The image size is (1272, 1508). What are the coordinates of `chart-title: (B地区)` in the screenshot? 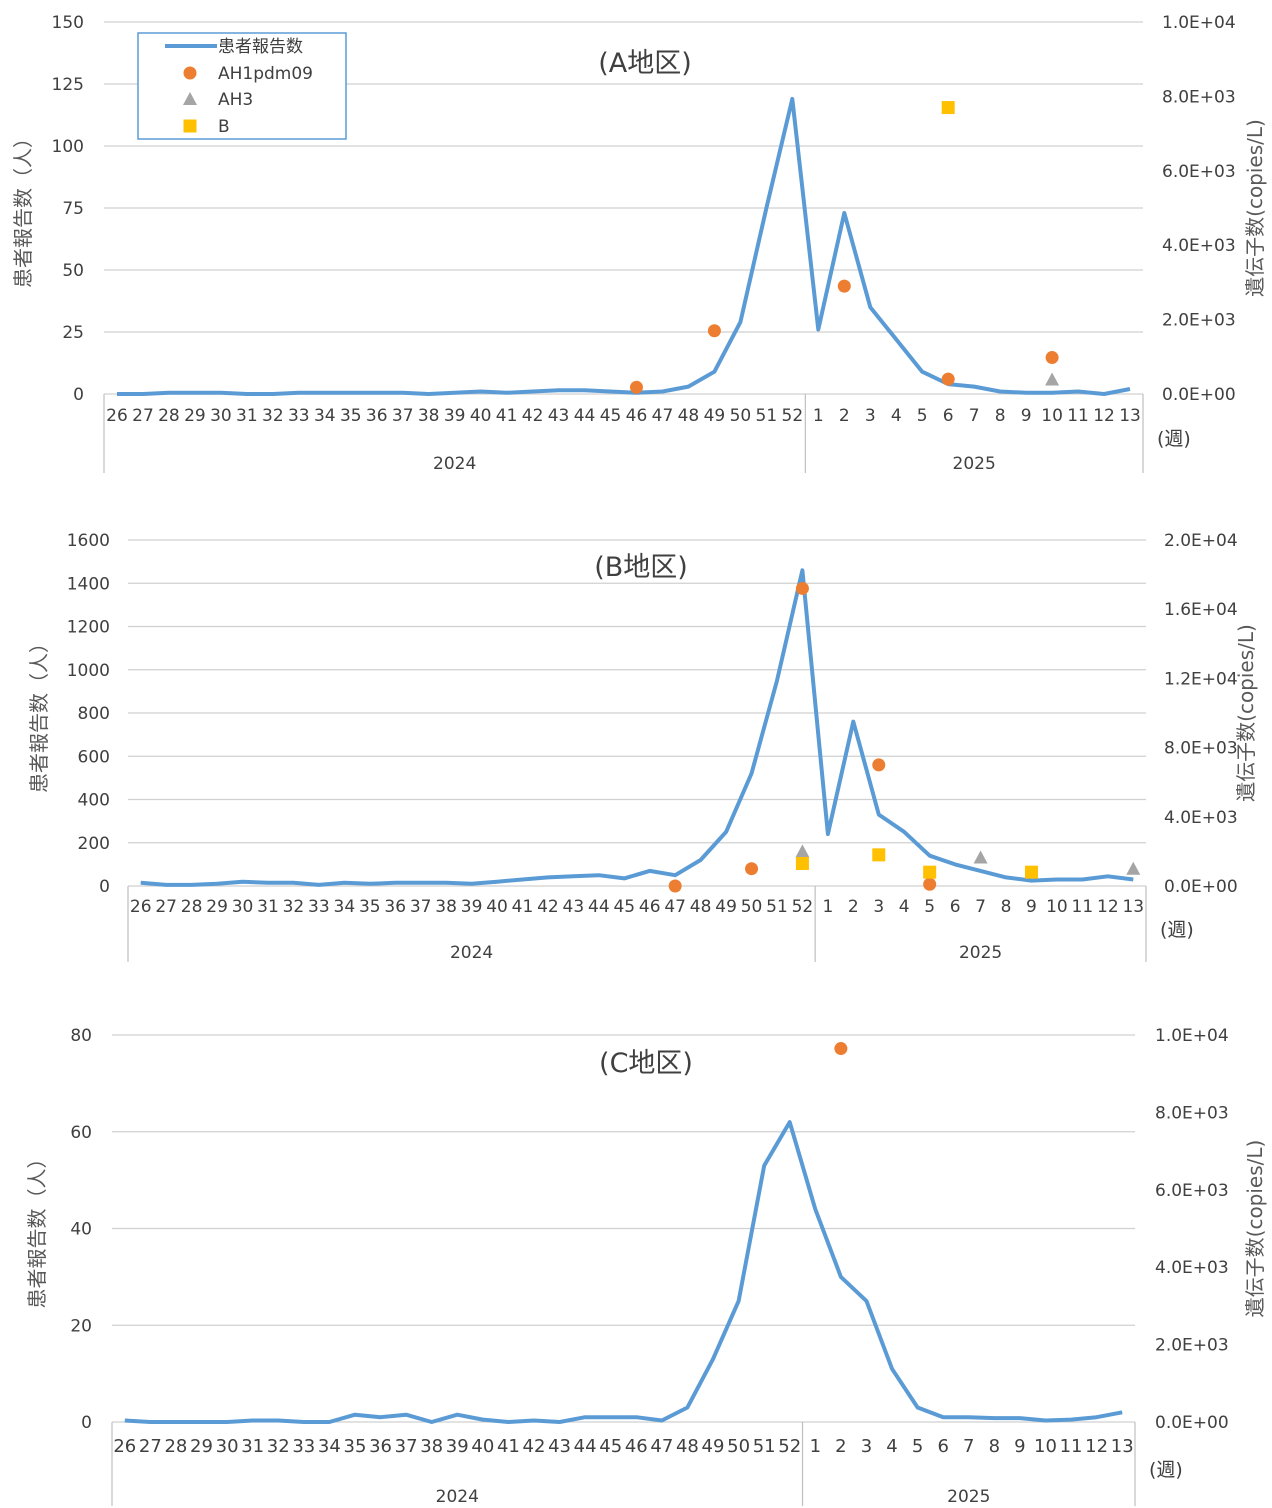 It's located at (641, 567).